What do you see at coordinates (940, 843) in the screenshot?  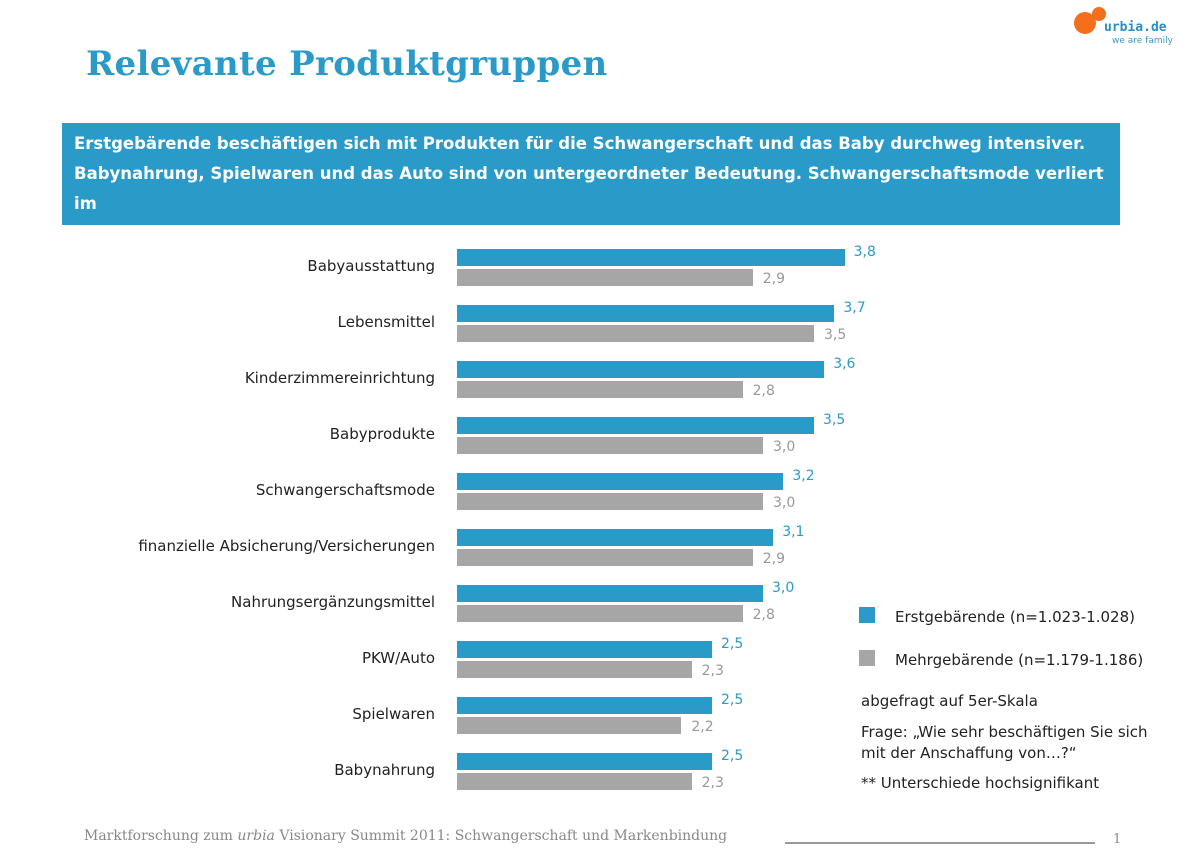 I see `footer-divider` at bounding box center [940, 843].